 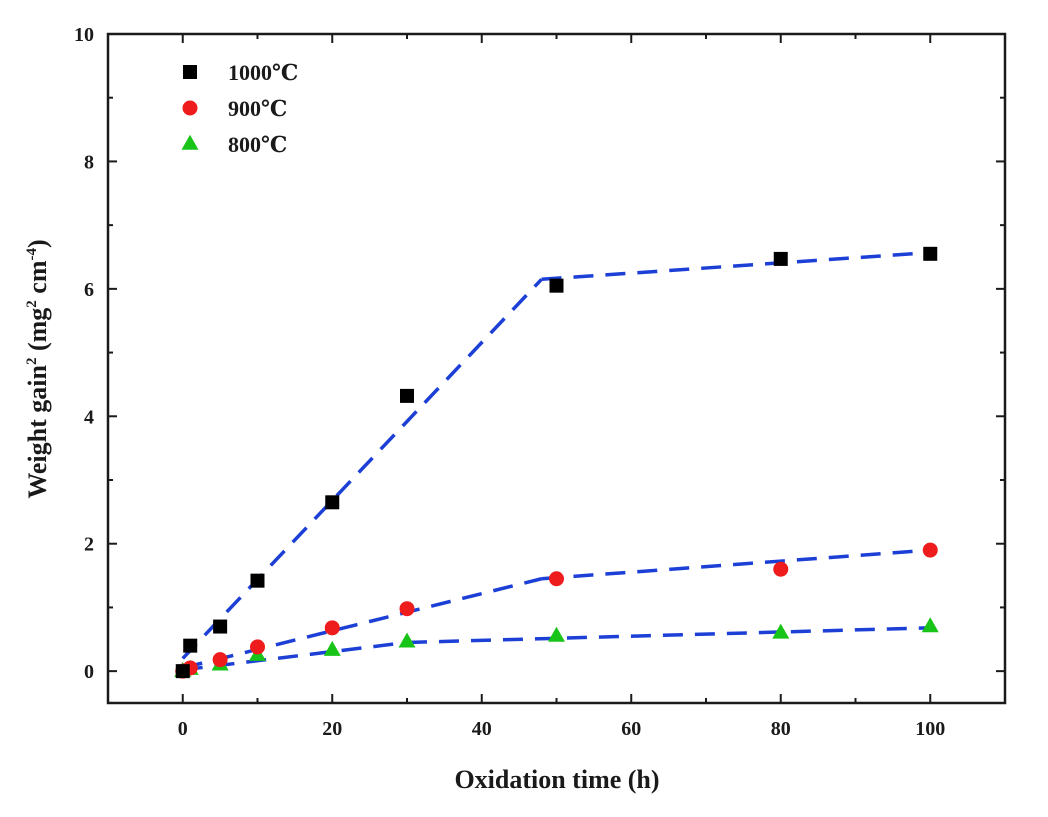 What do you see at coordinates (37, 432) in the screenshot?
I see `y-axis-title-main: Weight gain` at bounding box center [37, 432].